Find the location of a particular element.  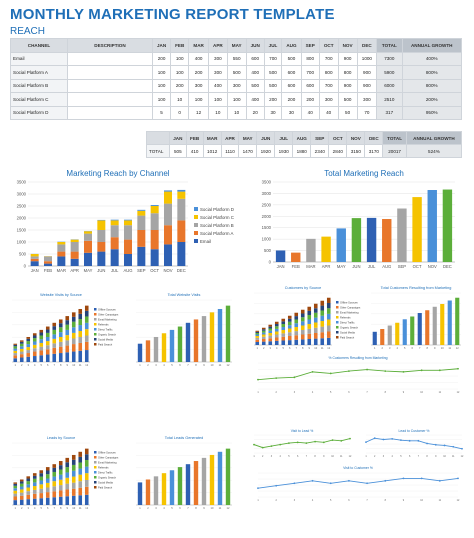

chart-title: Total Marketing Reach is located at coordinates (364, 173).